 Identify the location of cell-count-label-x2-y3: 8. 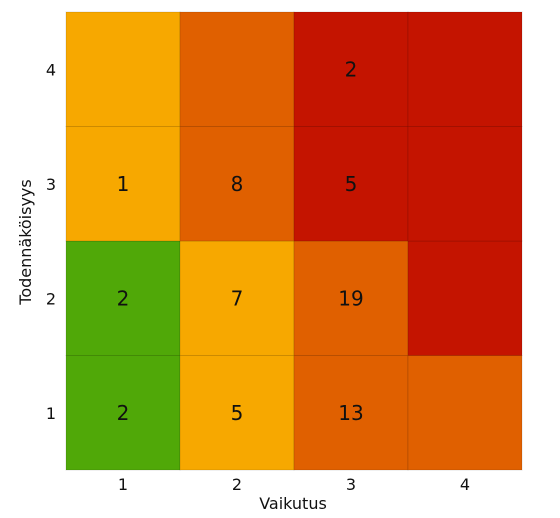
(237, 184).